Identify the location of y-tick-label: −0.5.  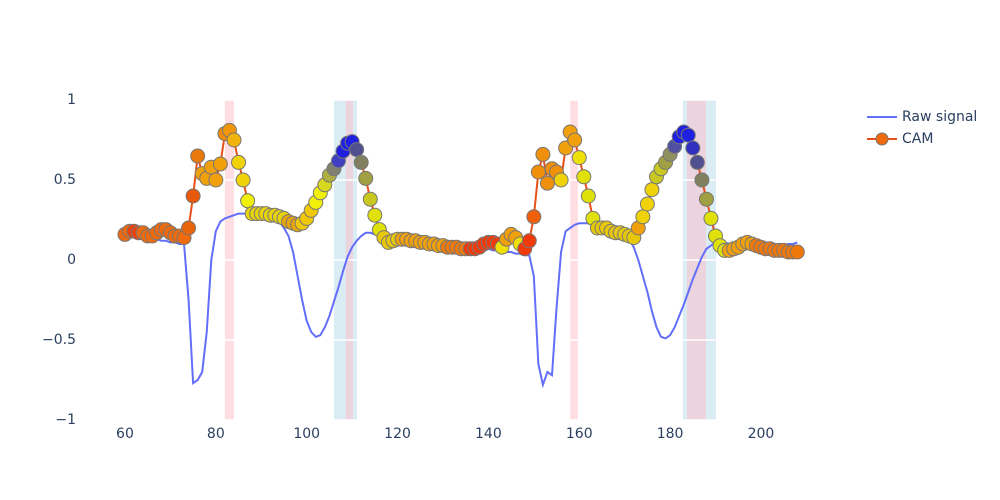
(59, 340).